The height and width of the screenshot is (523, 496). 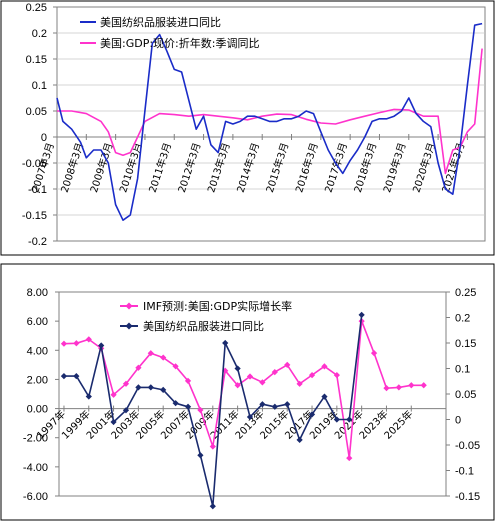 I want to click on right-y-tick-label: -0.05, so click(x=467, y=446).